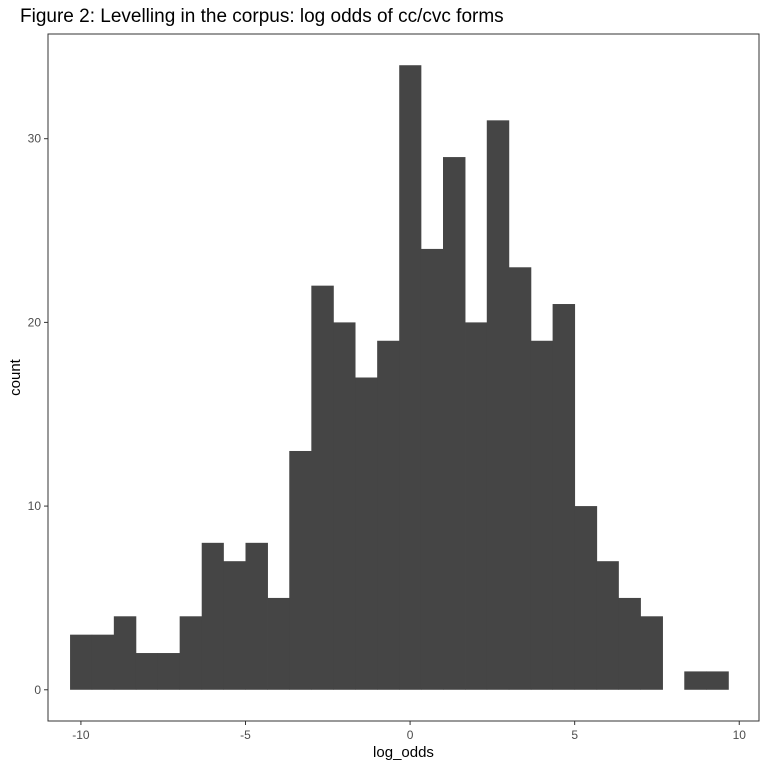  Describe the element at coordinates (35, 139) in the screenshot. I see `y-tick-label: 30` at that location.